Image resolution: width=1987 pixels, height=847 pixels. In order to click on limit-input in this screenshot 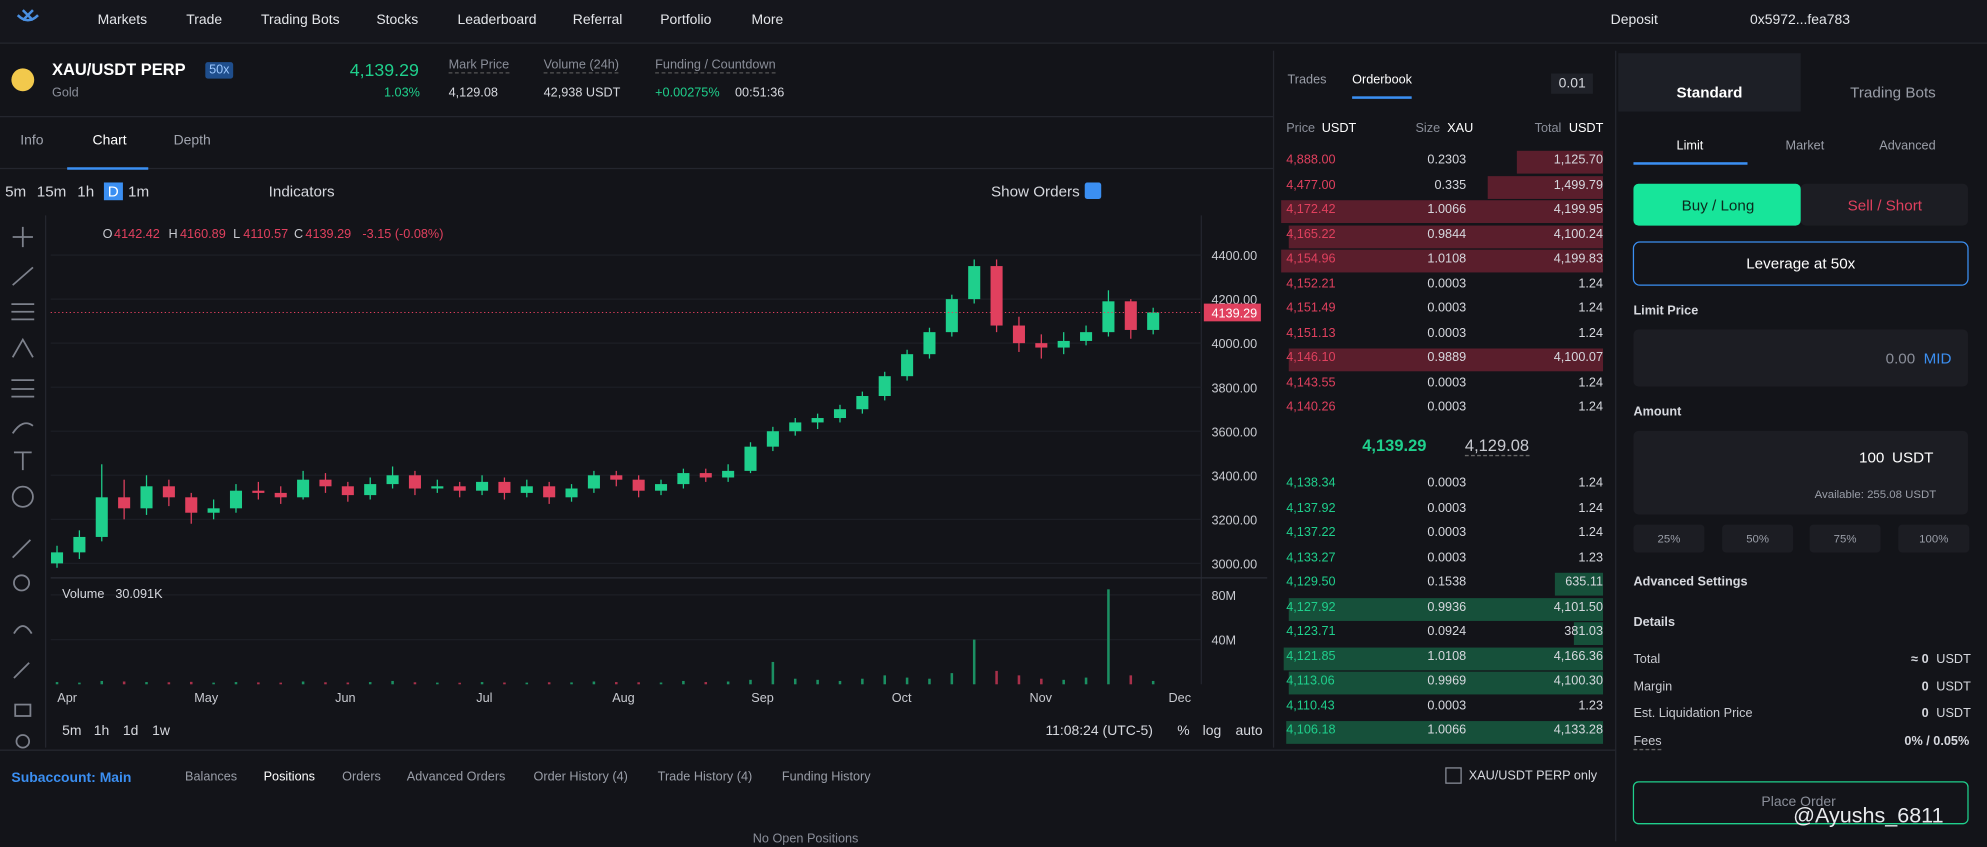, I will do `click(1800, 357)`.